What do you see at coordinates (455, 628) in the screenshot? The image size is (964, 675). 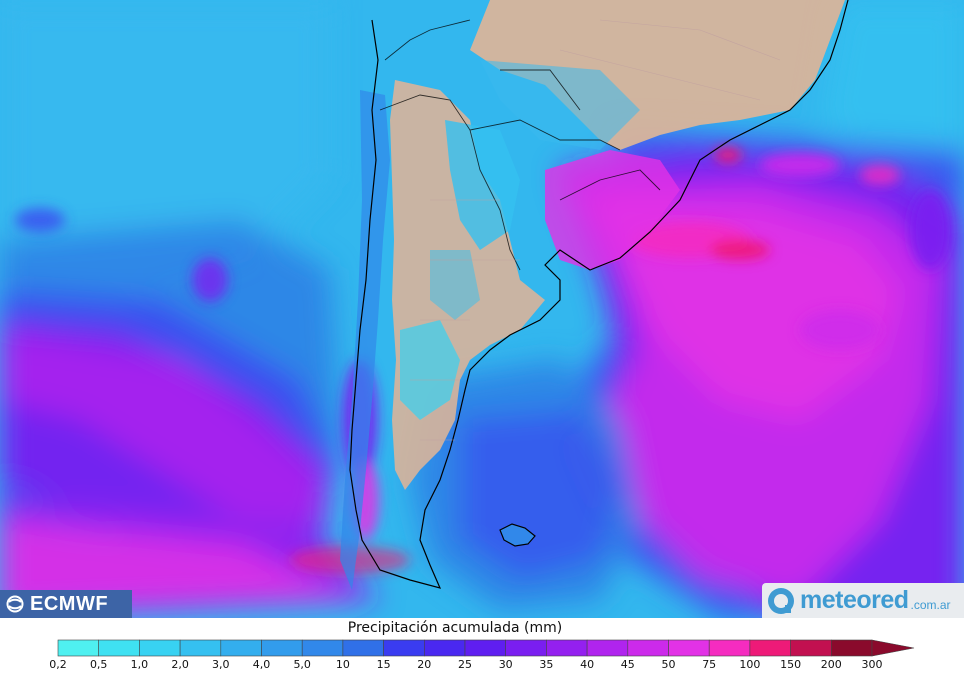 I see `legend-title: Precipitación acumulada (mm)` at bounding box center [455, 628].